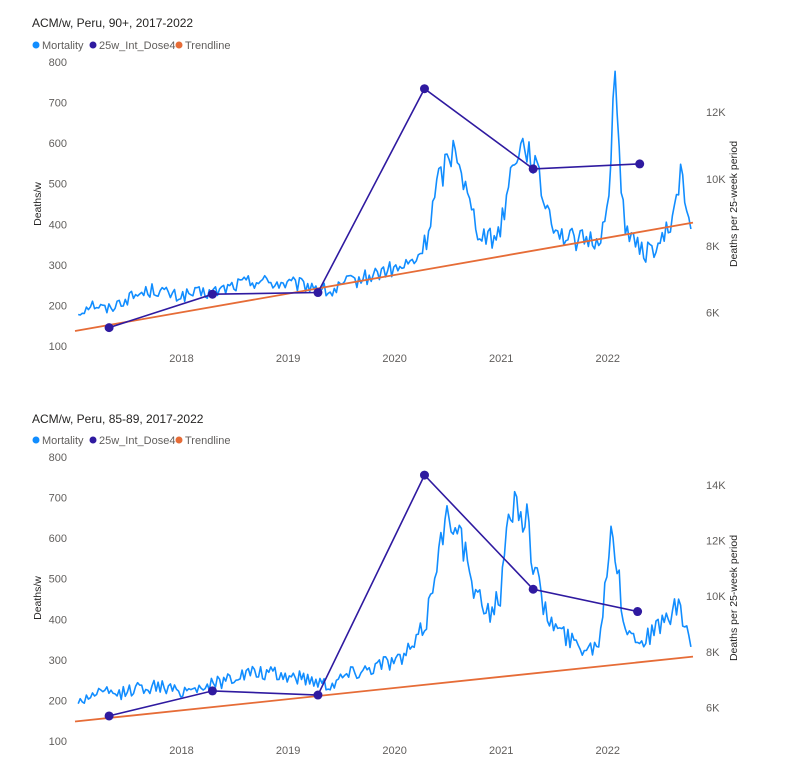 The height and width of the screenshot is (784, 791). What do you see at coordinates (118, 419) in the screenshot?
I see `chart-title: ACM/w, Peru, 85-89, 2017-2022` at bounding box center [118, 419].